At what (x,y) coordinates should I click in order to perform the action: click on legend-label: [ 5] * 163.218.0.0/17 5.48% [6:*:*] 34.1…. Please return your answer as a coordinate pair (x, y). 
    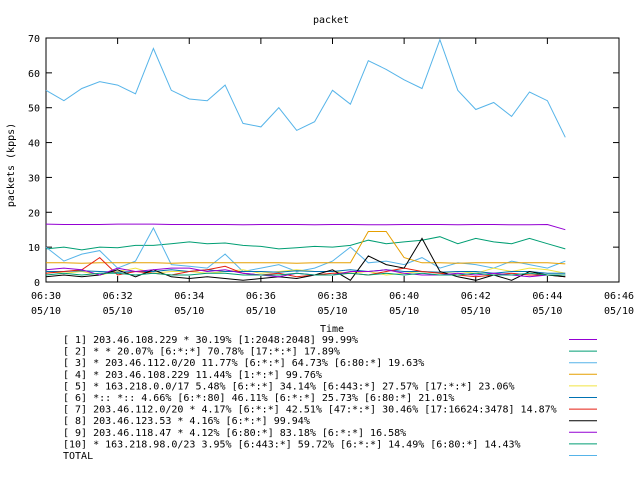
    Looking at the image, I should click on (289, 386).